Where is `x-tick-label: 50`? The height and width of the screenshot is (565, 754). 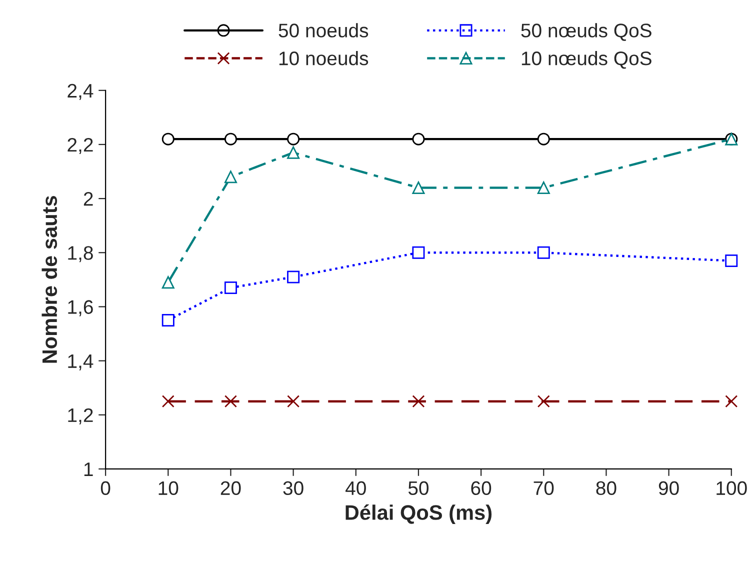 x-tick-label: 50 is located at coordinates (418, 488).